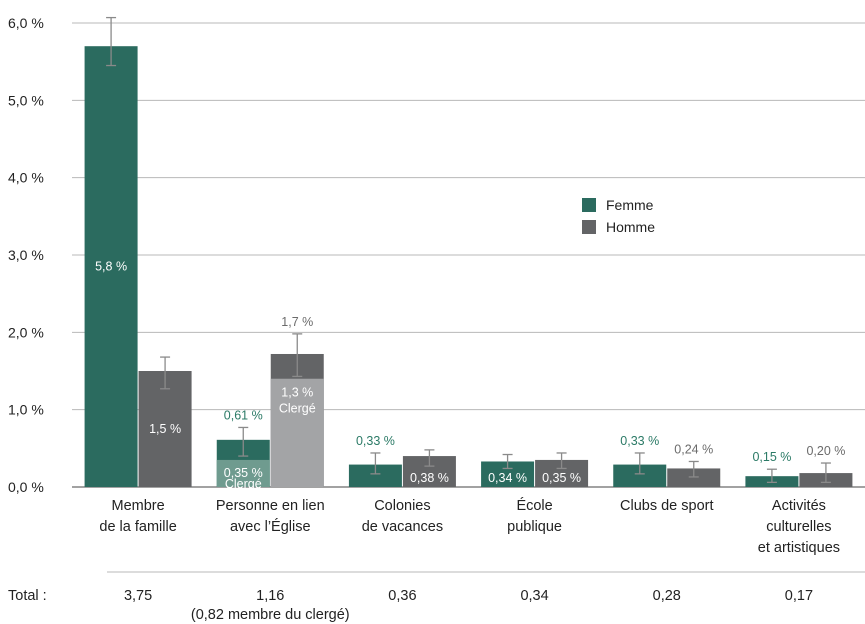 Image resolution: width=865 pixels, height=624 pixels. I want to click on totals-label: Total :, so click(27, 596).